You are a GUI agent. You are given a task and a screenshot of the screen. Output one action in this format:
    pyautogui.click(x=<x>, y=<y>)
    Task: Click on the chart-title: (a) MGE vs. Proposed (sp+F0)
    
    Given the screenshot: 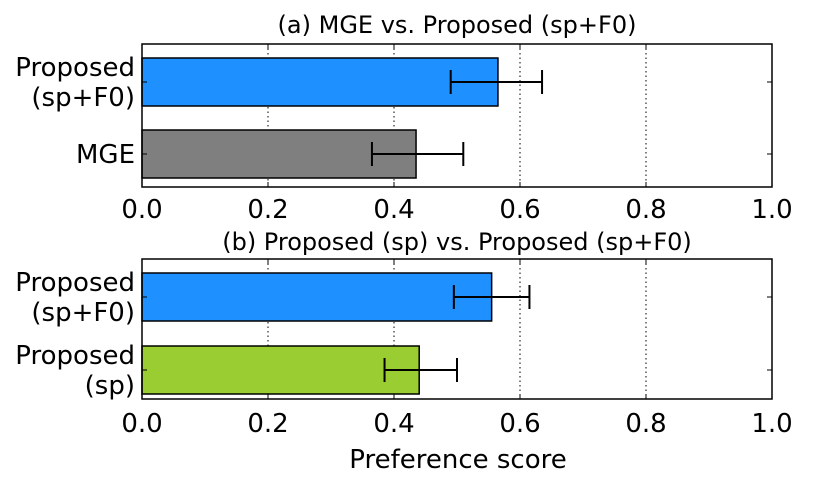 What is the action you would take?
    pyautogui.click(x=457, y=25)
    